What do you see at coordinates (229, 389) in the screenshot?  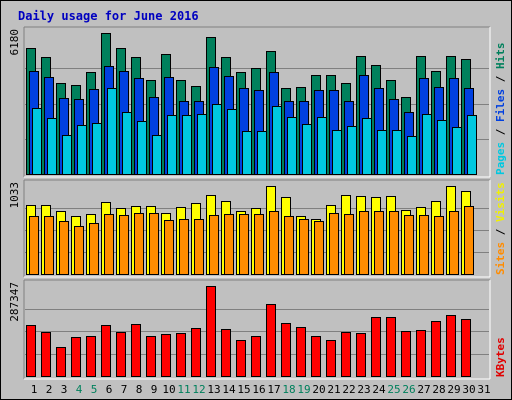 I see `day-label: 14` at bounding box center [229, 389].